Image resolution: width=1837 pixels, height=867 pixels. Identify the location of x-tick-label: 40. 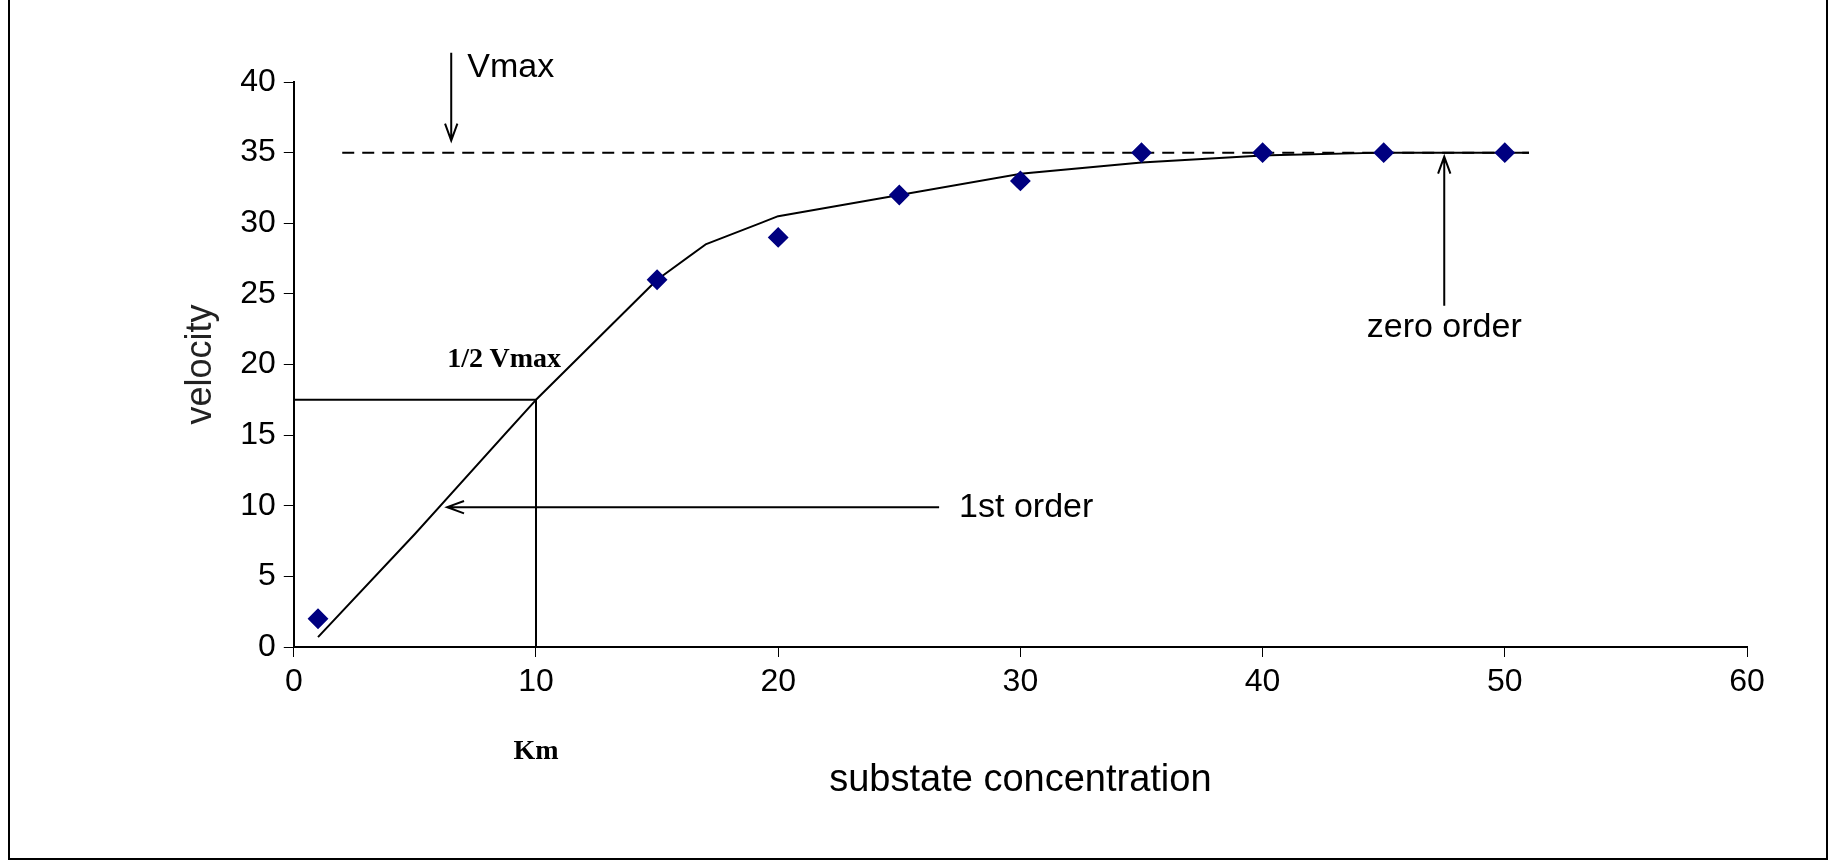
(1262, 680).